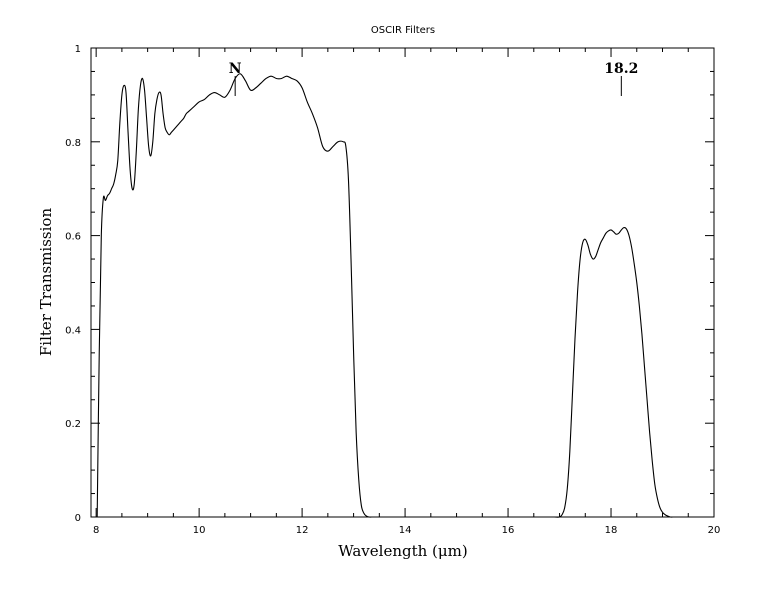  I want to click on y-axis-label: Filter Transmission, so click(46, 282).